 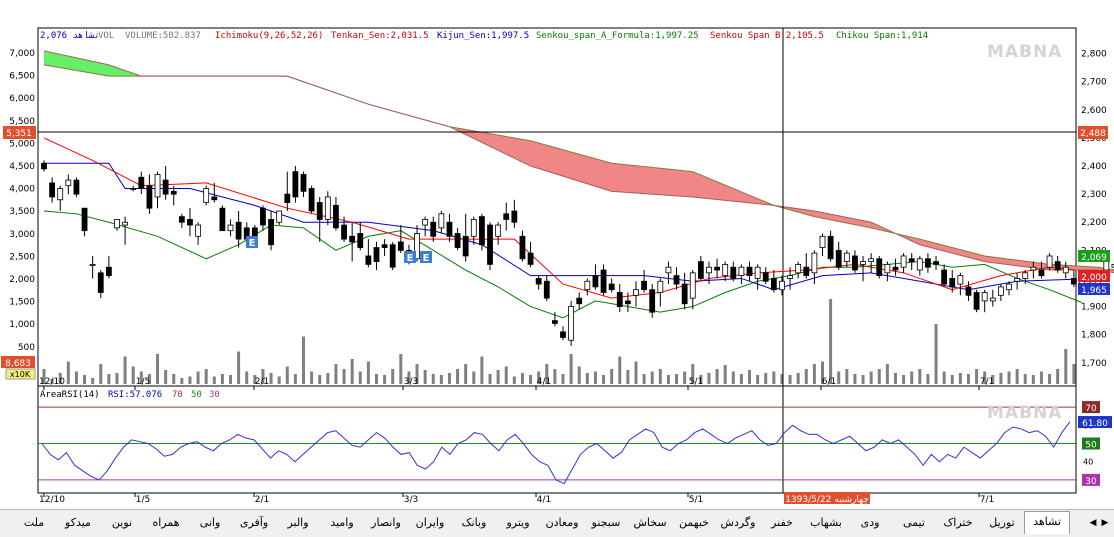 What do you see at coordinates (1047, 522) in the screenshot?
I see `symbol-tab: تشاهد` at bounding box center [1047, 522].